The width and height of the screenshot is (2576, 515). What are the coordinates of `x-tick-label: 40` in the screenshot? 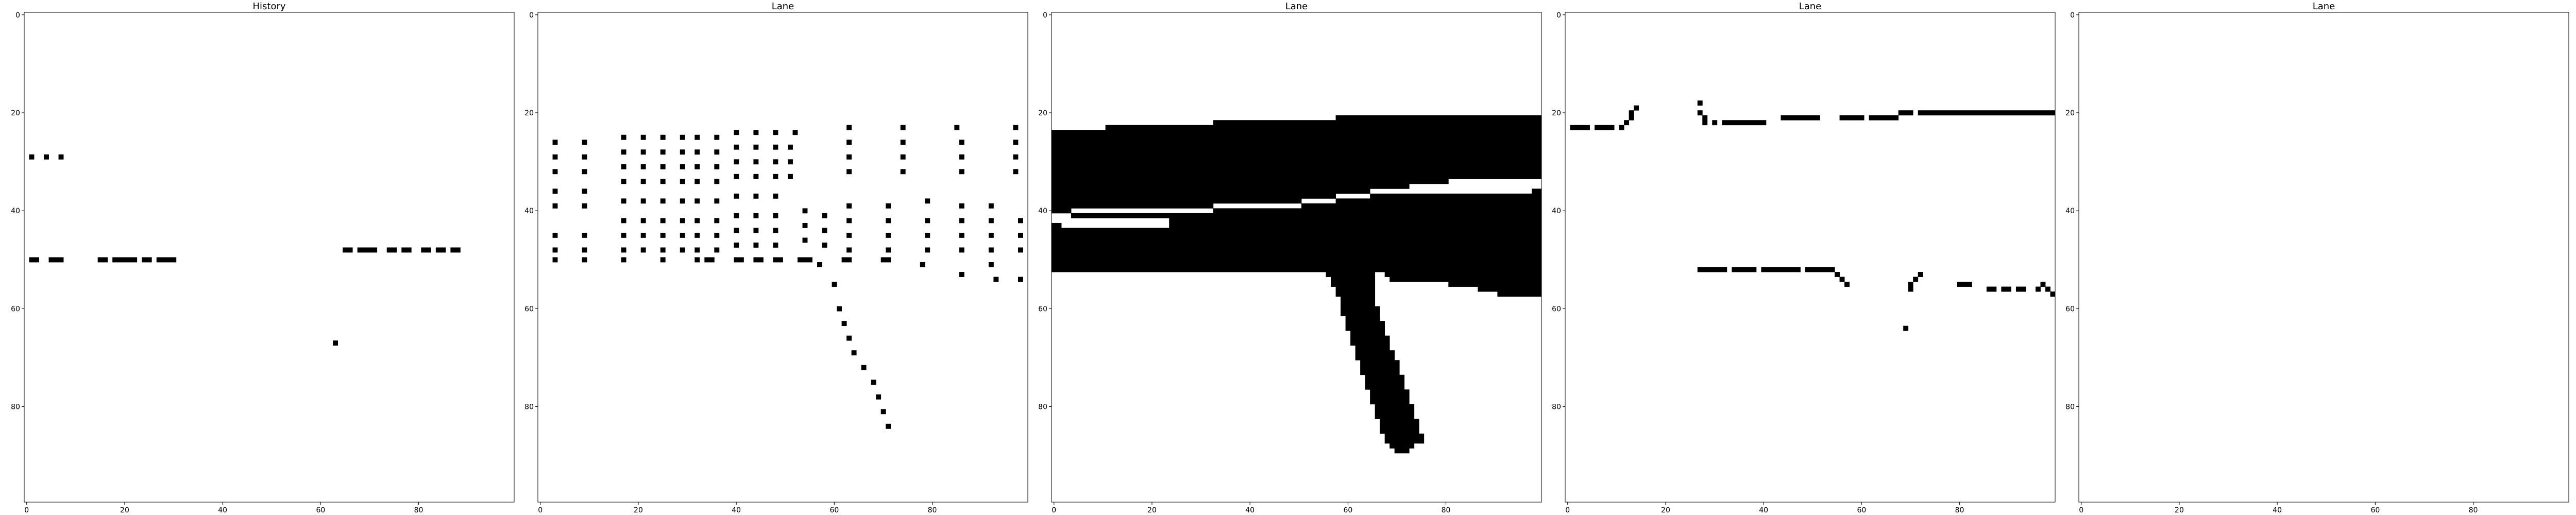 It's located at (222, 510).